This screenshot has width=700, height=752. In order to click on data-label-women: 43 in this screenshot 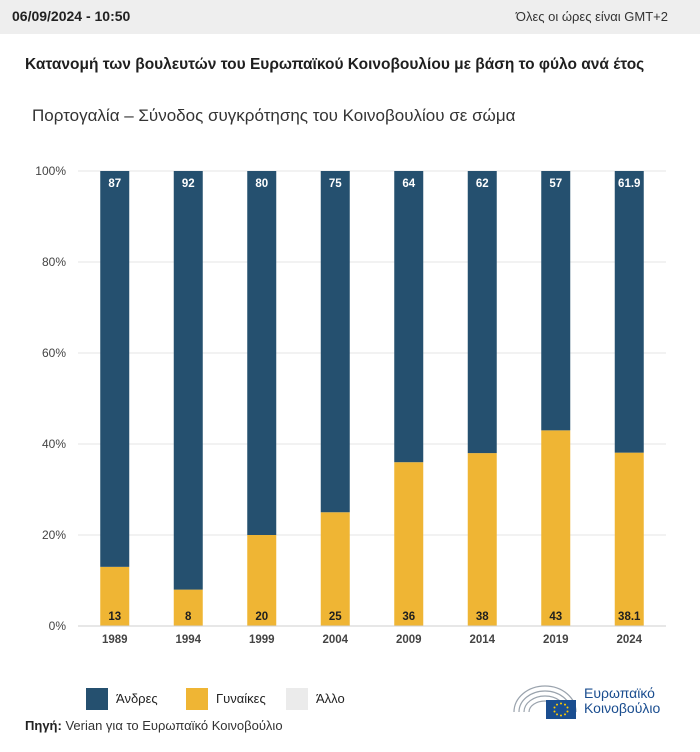, I will do `click(555, 617)`.